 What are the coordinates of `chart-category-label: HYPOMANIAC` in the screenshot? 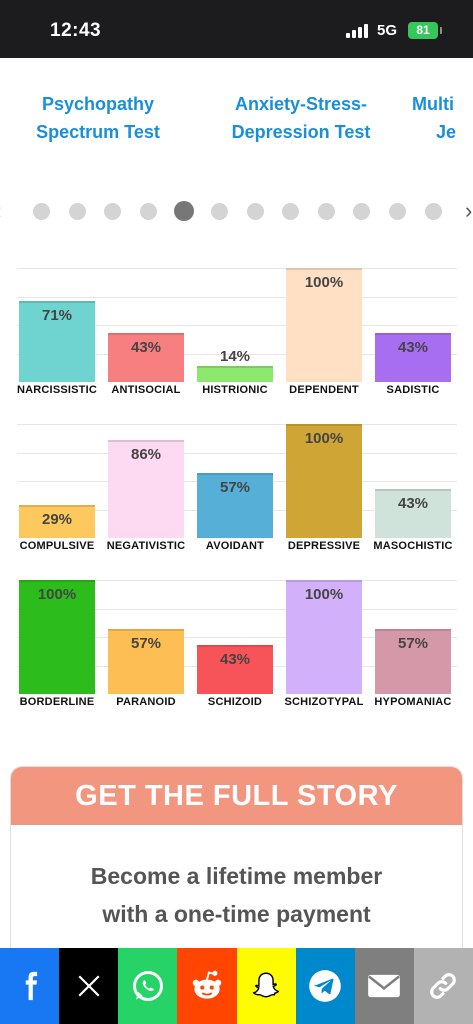 It's located at (413, 702).